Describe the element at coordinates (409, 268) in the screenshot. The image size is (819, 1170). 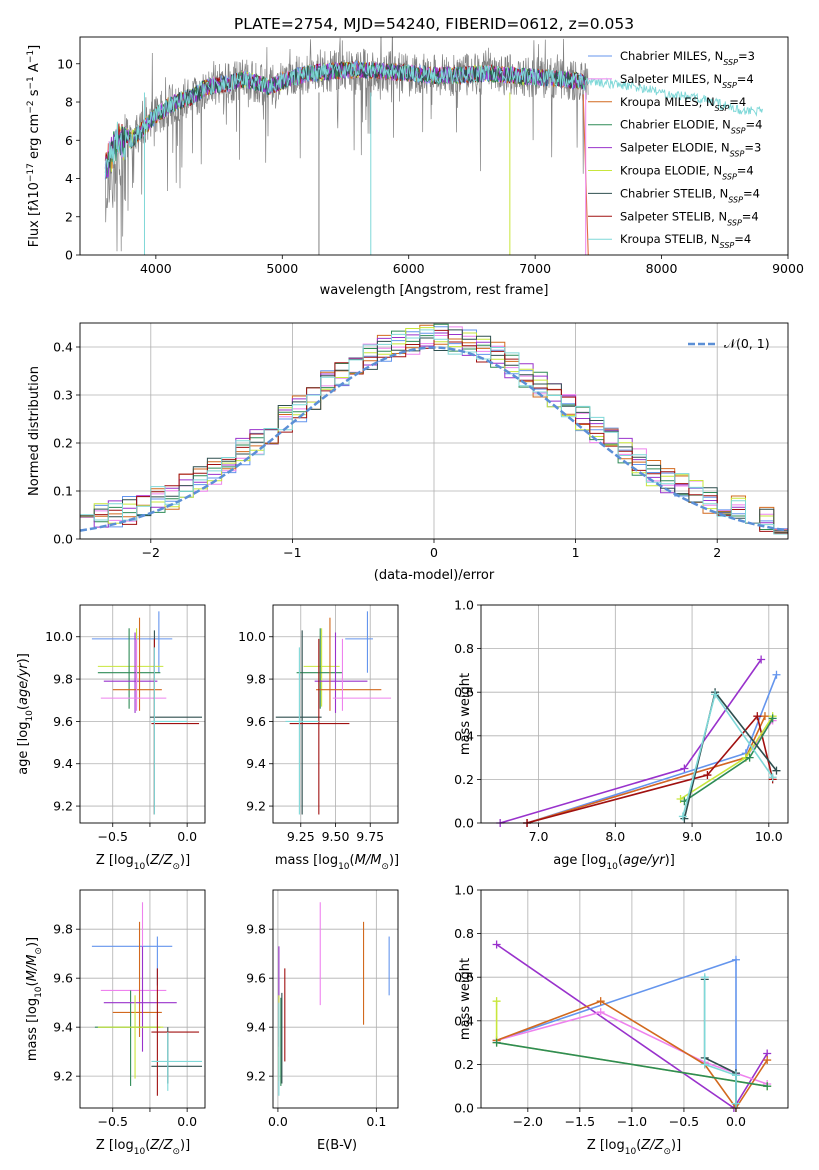
I see `x-tick-label: 6000` at that location.